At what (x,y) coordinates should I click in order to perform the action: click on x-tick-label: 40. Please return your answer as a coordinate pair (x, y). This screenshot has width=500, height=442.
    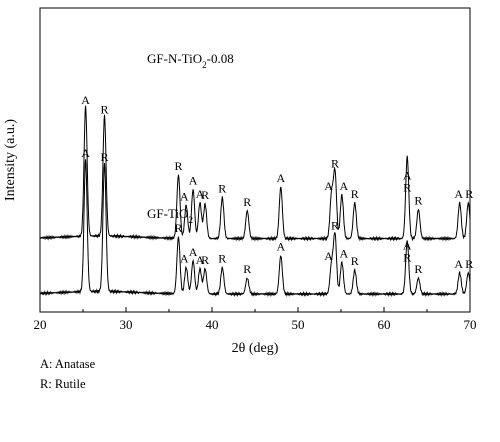
    Looking at the image, I should click on (212, 324).